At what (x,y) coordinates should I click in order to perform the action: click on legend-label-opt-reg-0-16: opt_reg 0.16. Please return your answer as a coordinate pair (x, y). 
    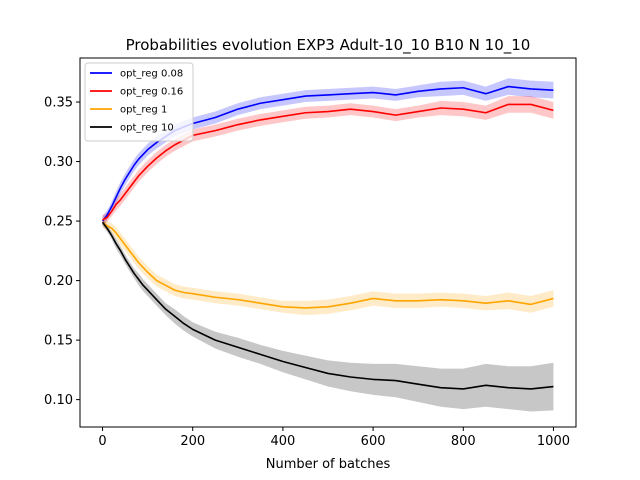
    Looking at the image, I should click on (151, 92).